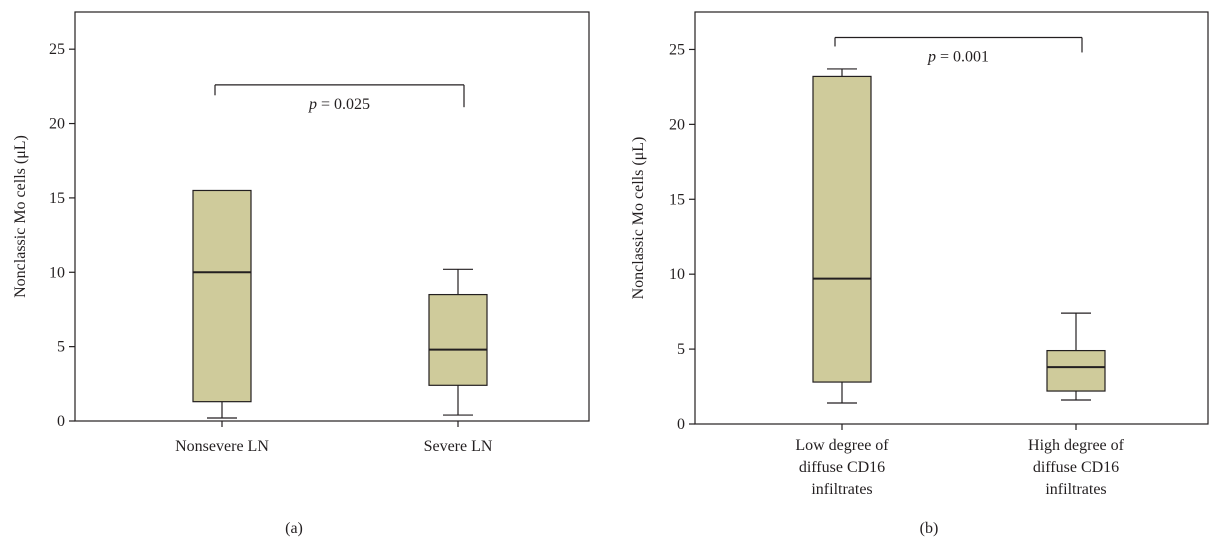 The image size is (1219, 544). I want to click on category-label: High degree of diffuse CD16 infiltrates, so click(1076, 467).